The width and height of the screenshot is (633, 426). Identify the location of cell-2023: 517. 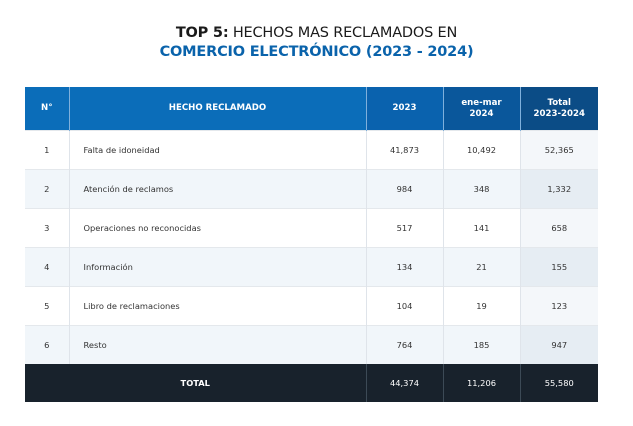
(404, 228).